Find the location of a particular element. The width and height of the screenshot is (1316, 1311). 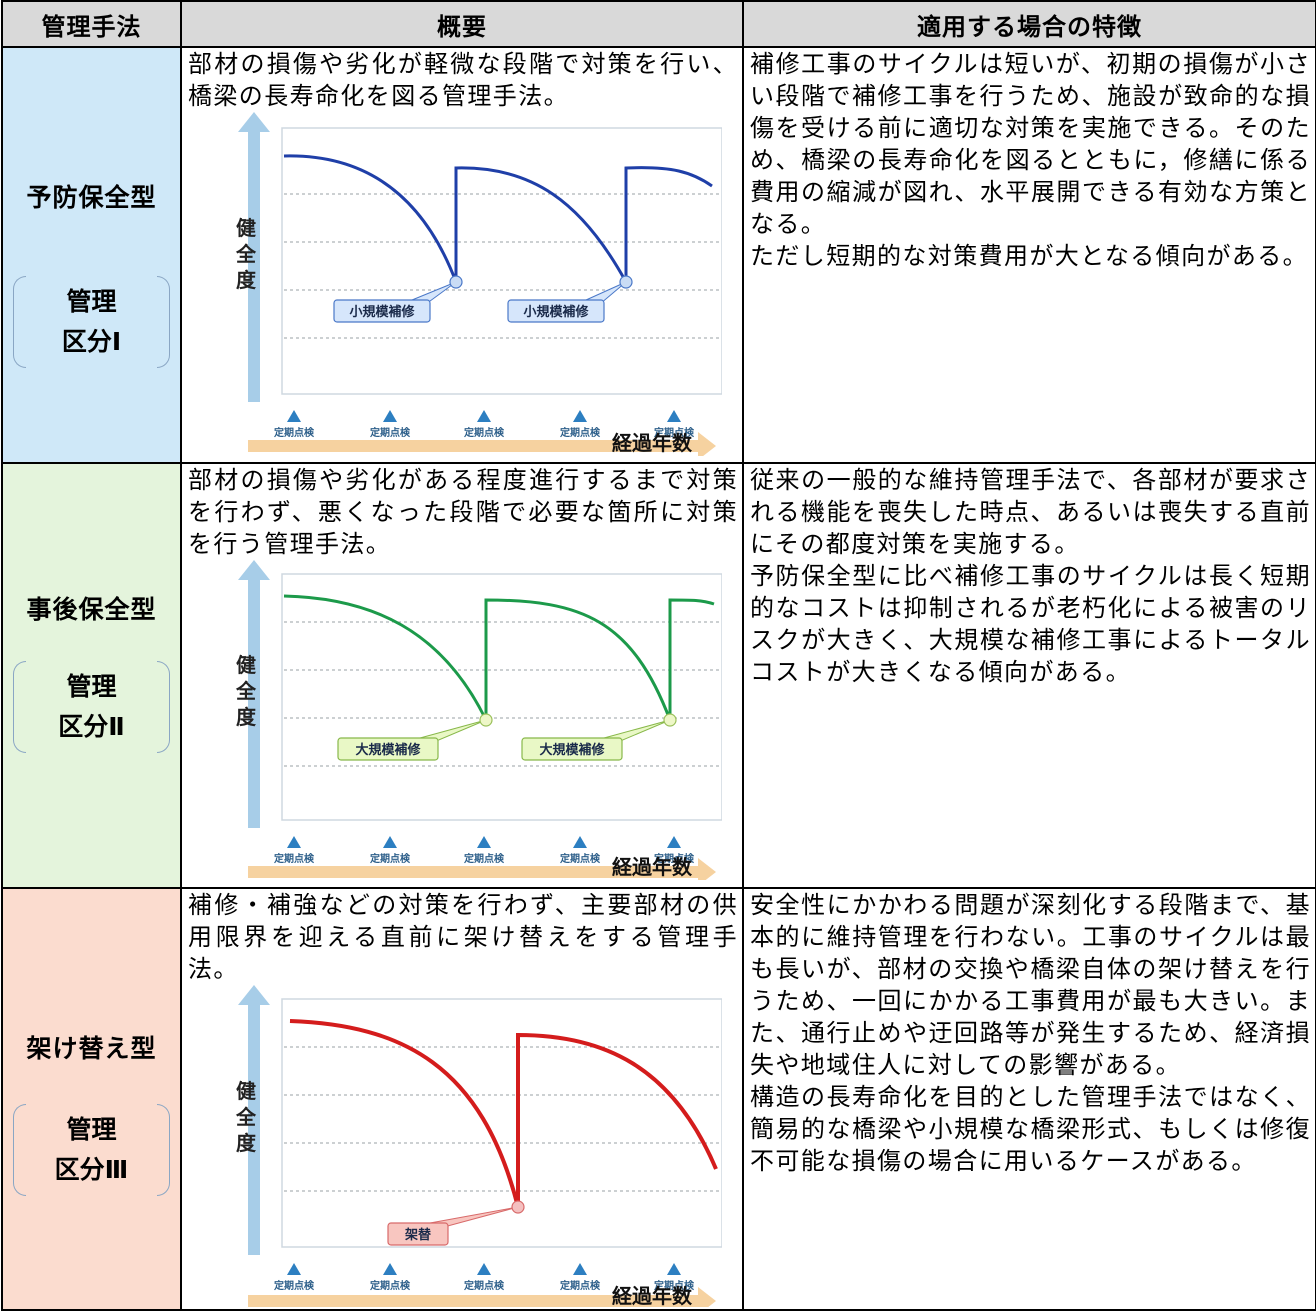

features-text: ただし短期的な対策費用が大となる傾向がある。 is located at coordinates (1029, 256).